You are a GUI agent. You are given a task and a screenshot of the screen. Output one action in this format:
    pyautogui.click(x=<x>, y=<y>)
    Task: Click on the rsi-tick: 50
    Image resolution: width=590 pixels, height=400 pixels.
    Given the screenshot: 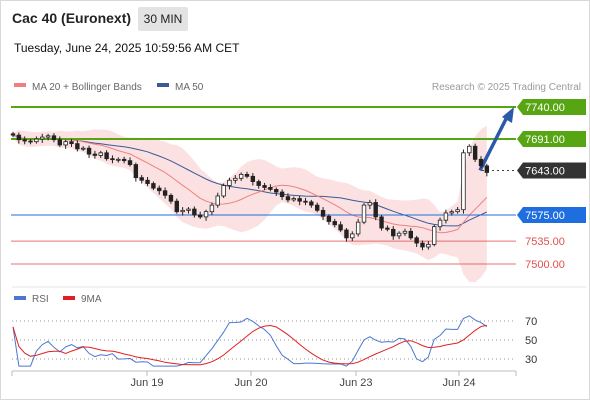 What is the action you would take?
    pyautogui.click(x=531, y=341)
    